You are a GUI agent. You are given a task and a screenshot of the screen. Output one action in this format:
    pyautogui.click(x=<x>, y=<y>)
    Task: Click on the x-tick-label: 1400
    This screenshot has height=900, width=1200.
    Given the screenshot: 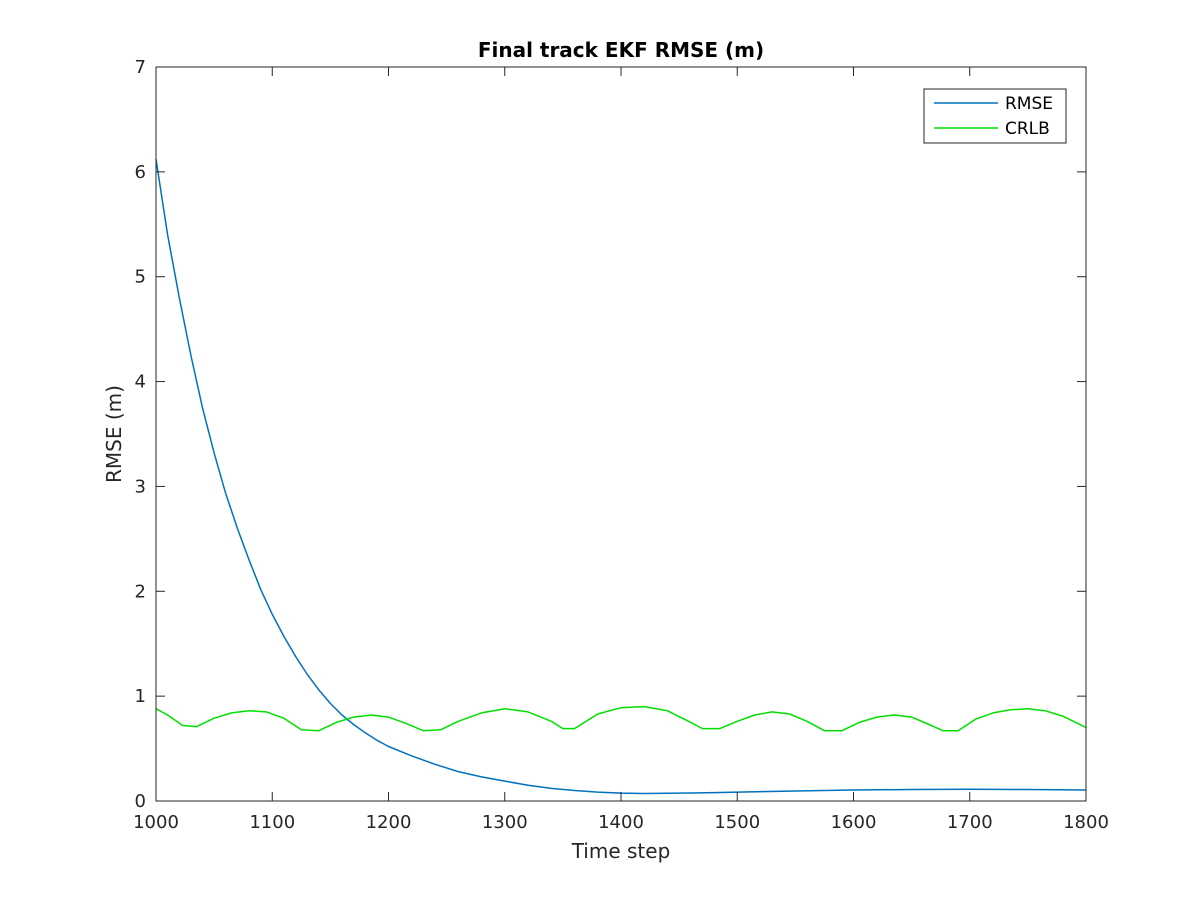 What is the action you would take?
    pyautogui.click(x=621, y=822)
    